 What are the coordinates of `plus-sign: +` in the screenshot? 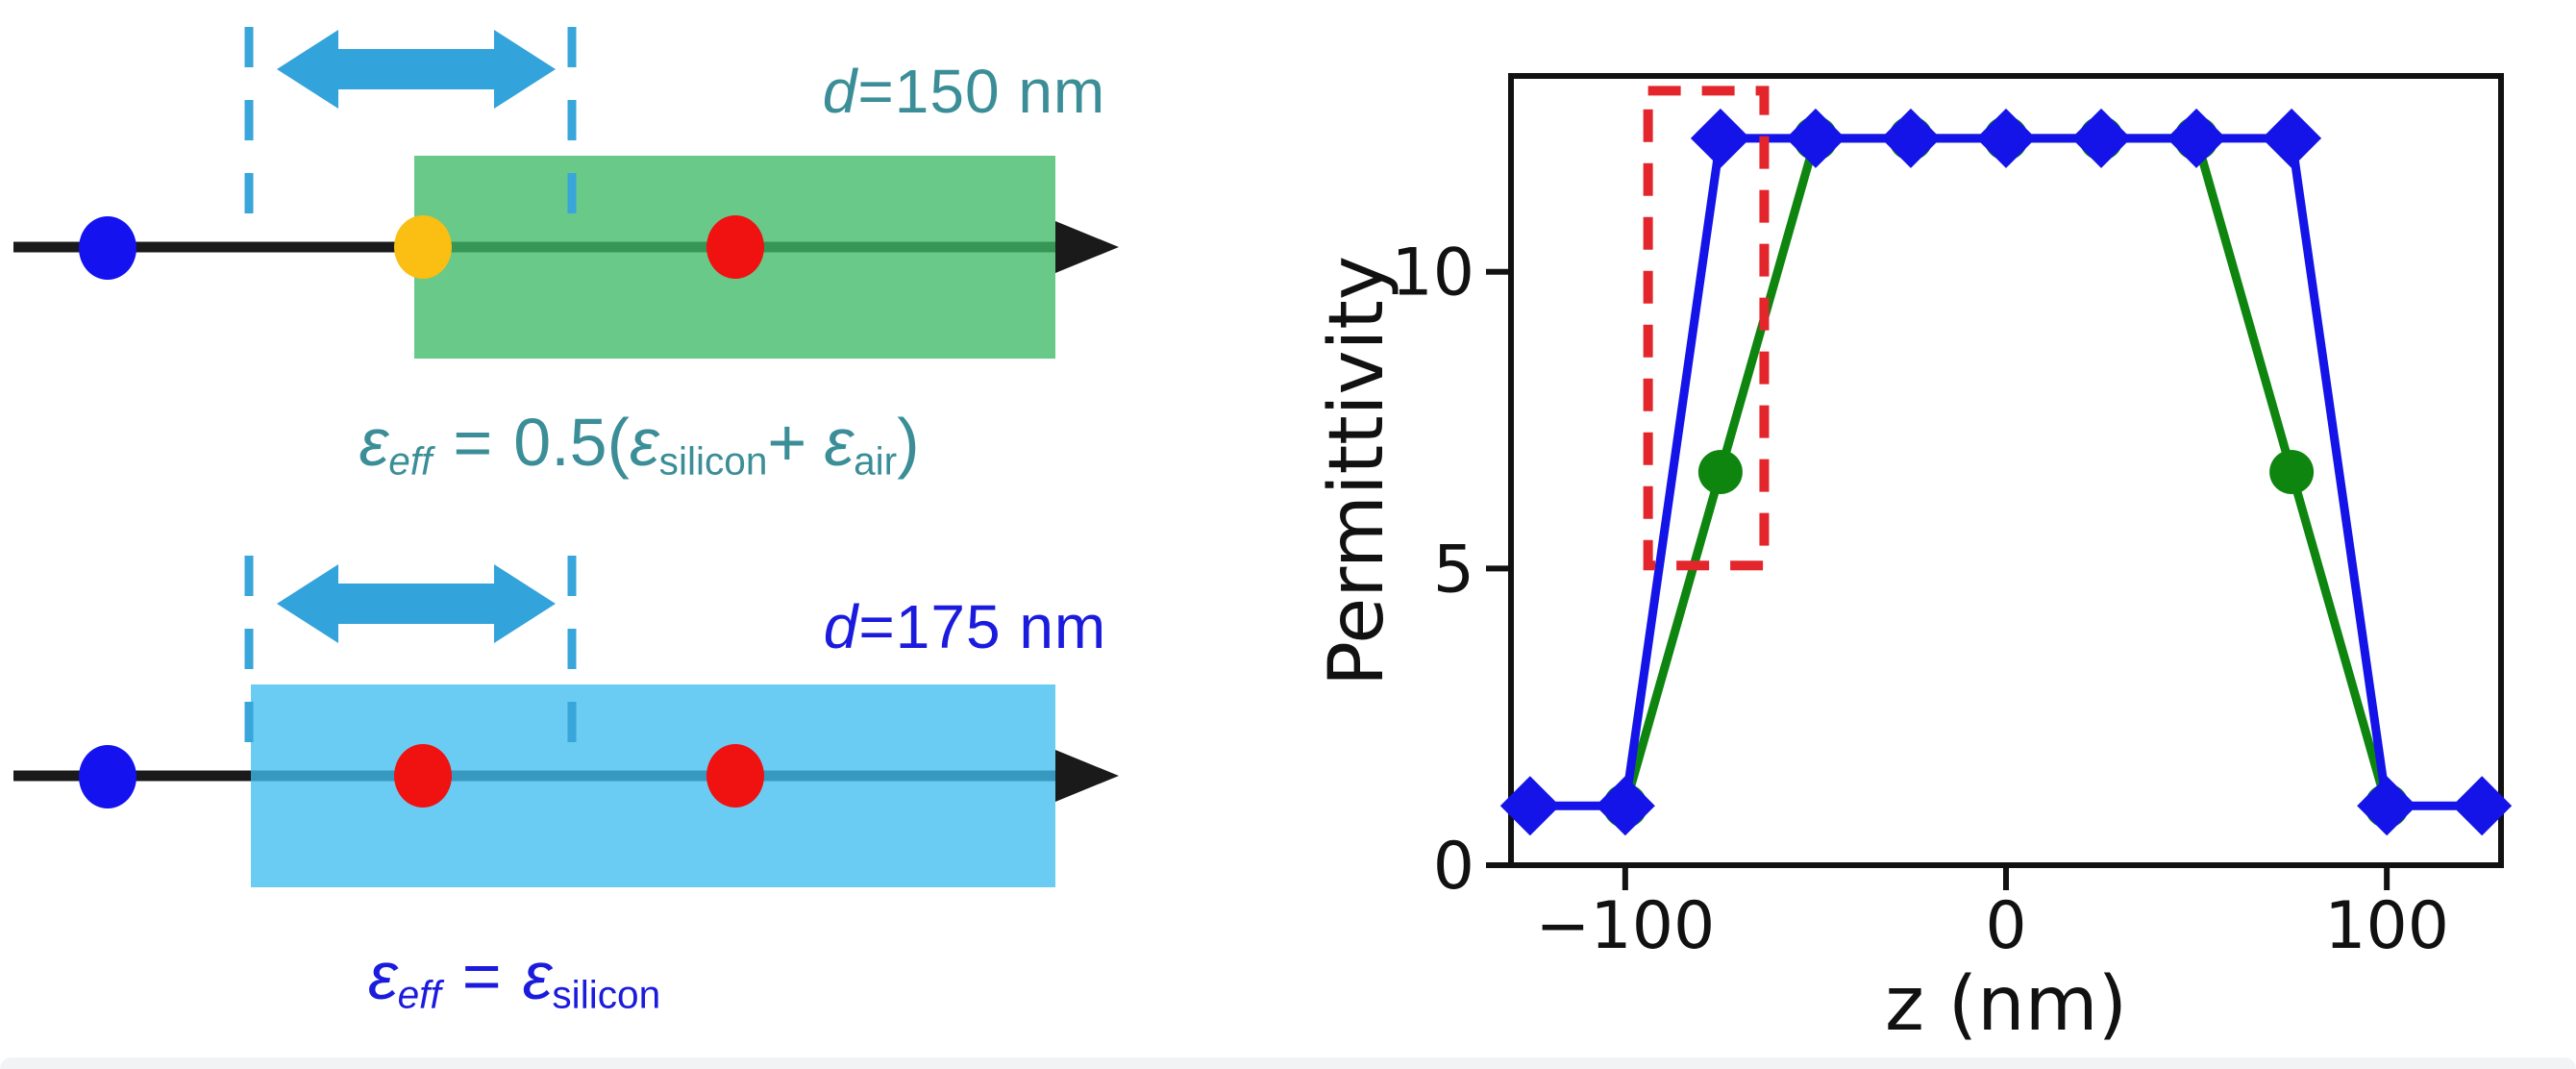 It's located at (787, 442).